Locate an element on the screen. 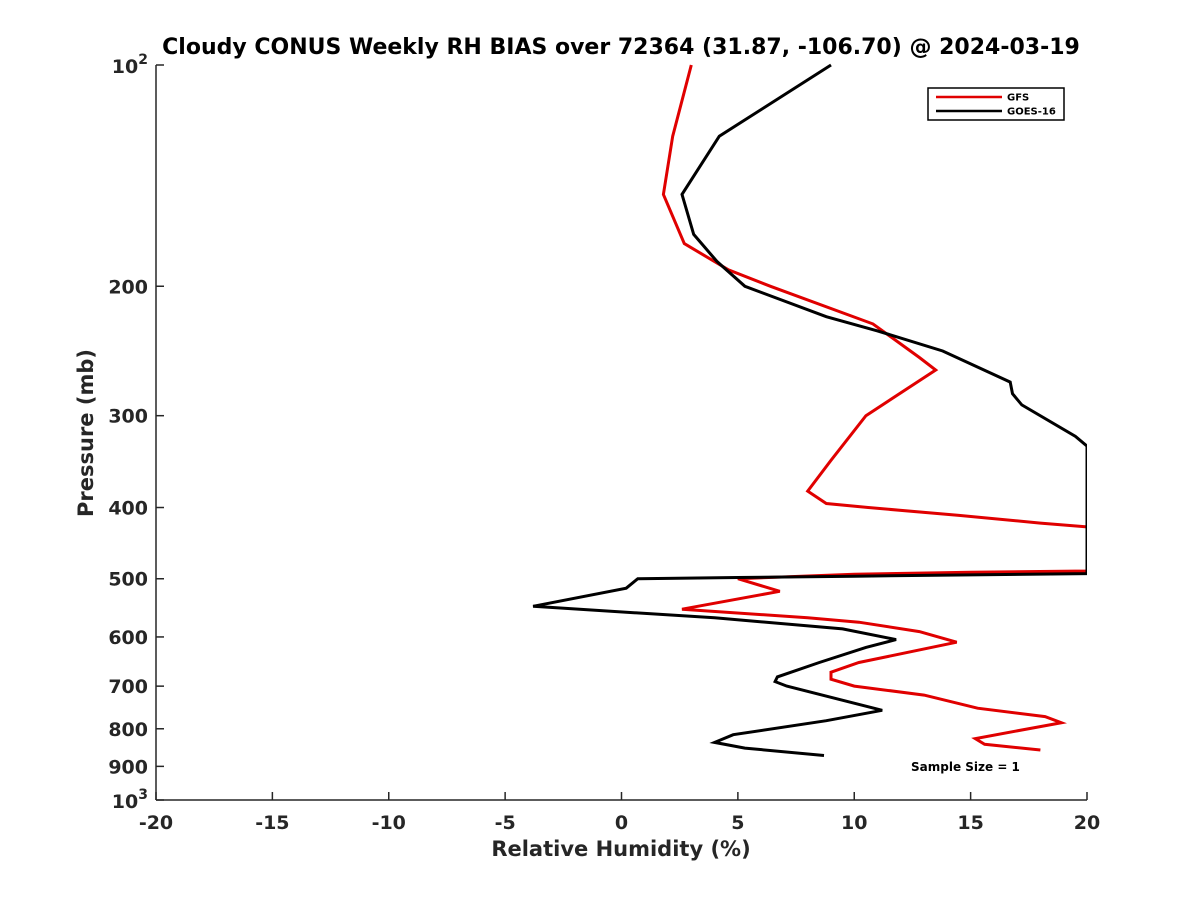  x-tick-label: 15 is located at coordinates (970, 823).